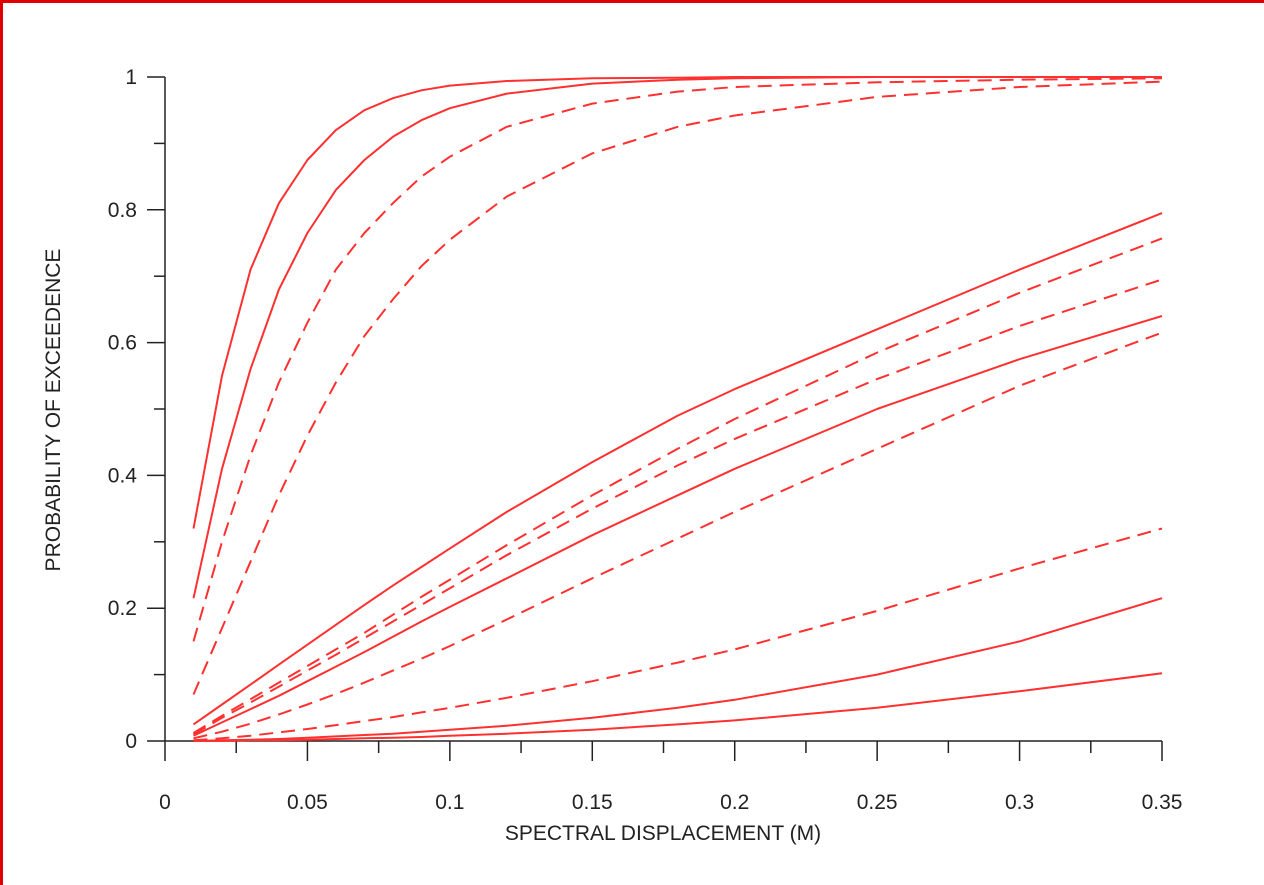 The image size is (1264, 885). Describe the element at coordinates (663, 833) in the screenshot. I see `x-axis-label: SPECTRAL DISPLACEMENT (M)` at that location.